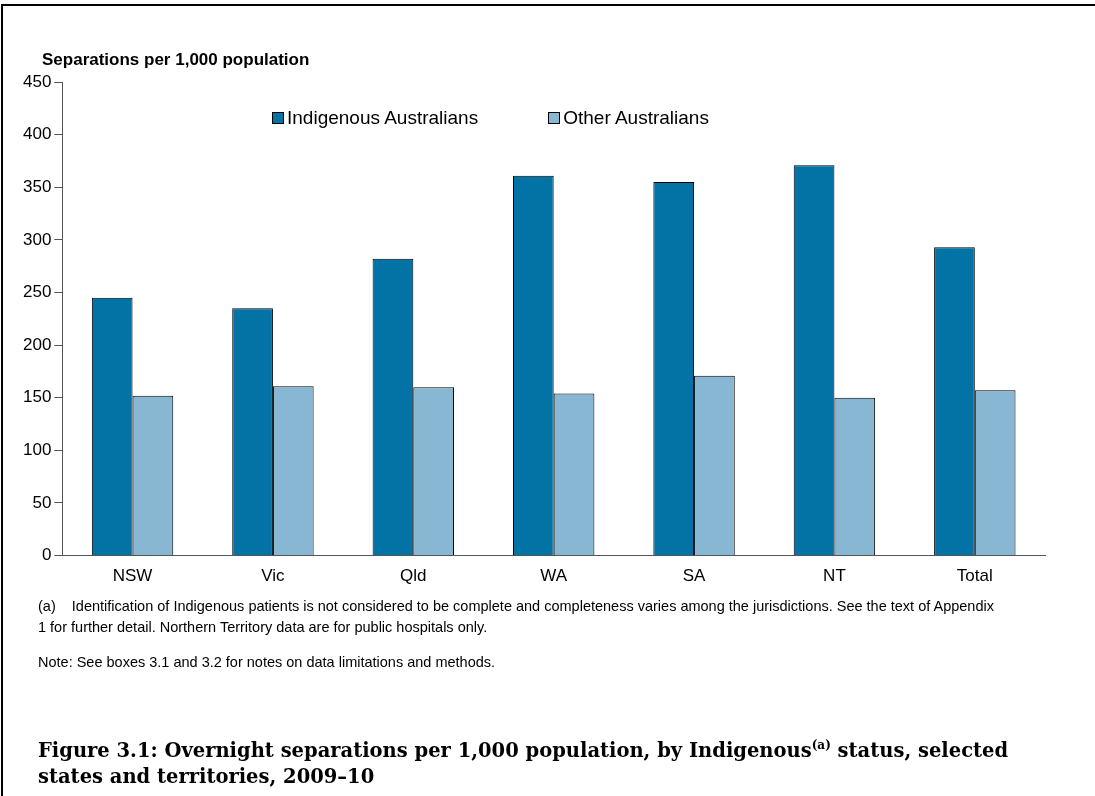 The image size is (1095, 796). I want to click on y-tick-label: 150, so click(37, 397).